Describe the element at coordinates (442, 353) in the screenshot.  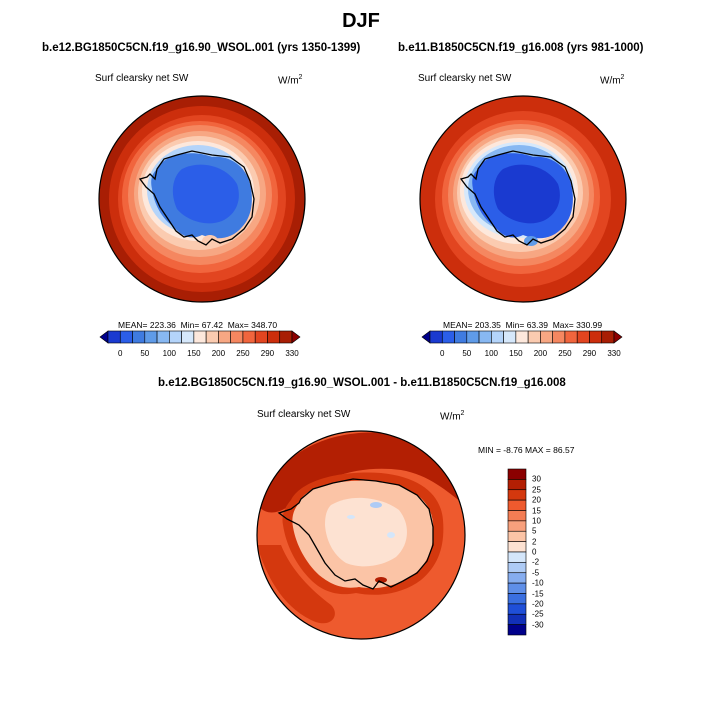
I see `panel2-colorbar-tick-label: 0` at that location.